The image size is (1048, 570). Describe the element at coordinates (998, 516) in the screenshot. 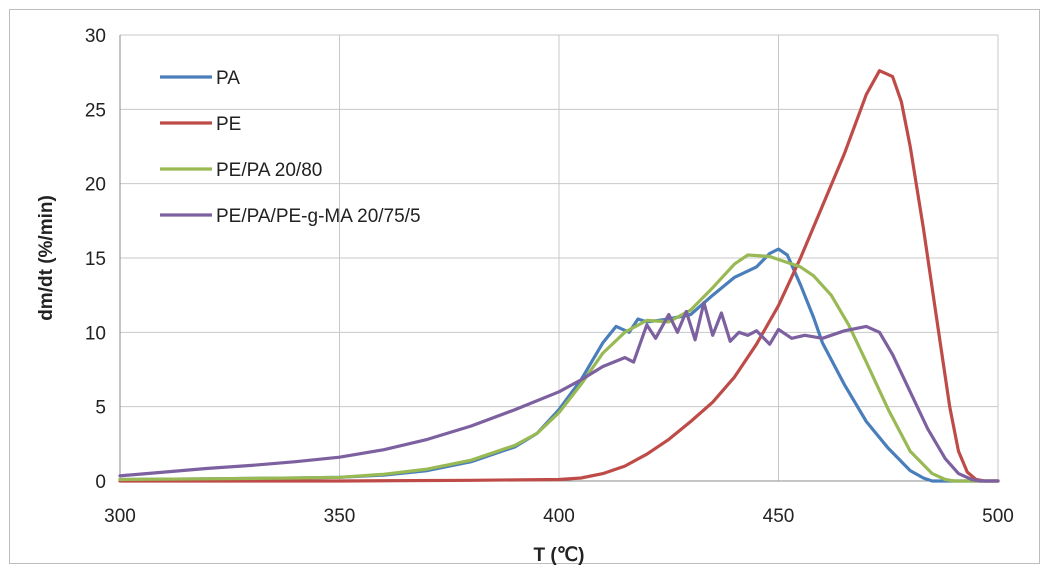

I see `x-tick-label: 500` at that location.